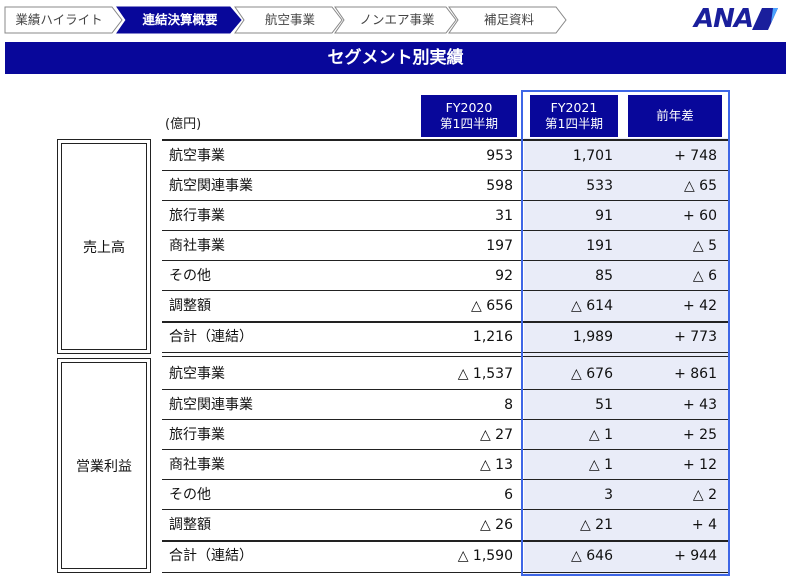  I want to click on tab-label: 補足資料, so click(508, 19).